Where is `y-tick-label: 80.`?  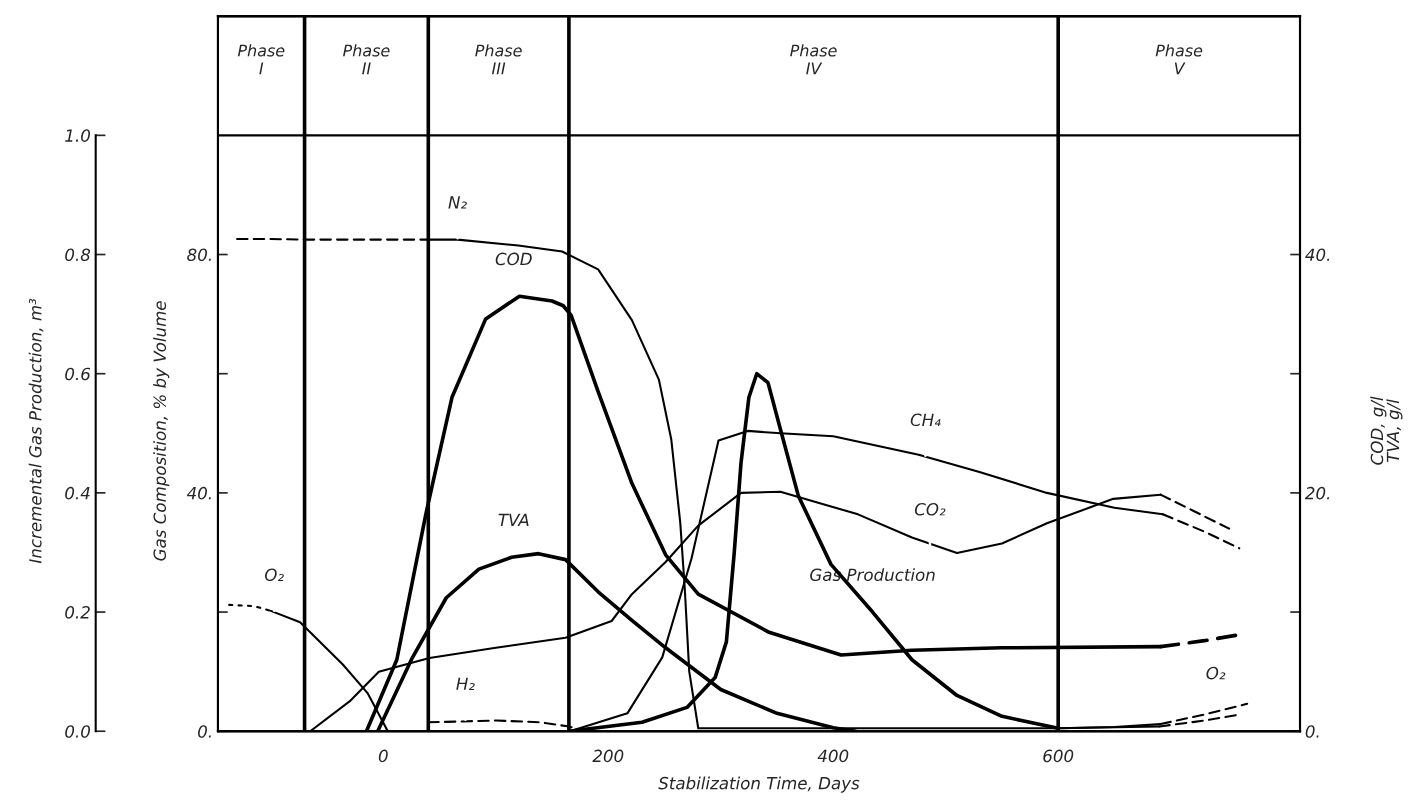 y-tick-label: 80. is located at coordinates (199, 255).